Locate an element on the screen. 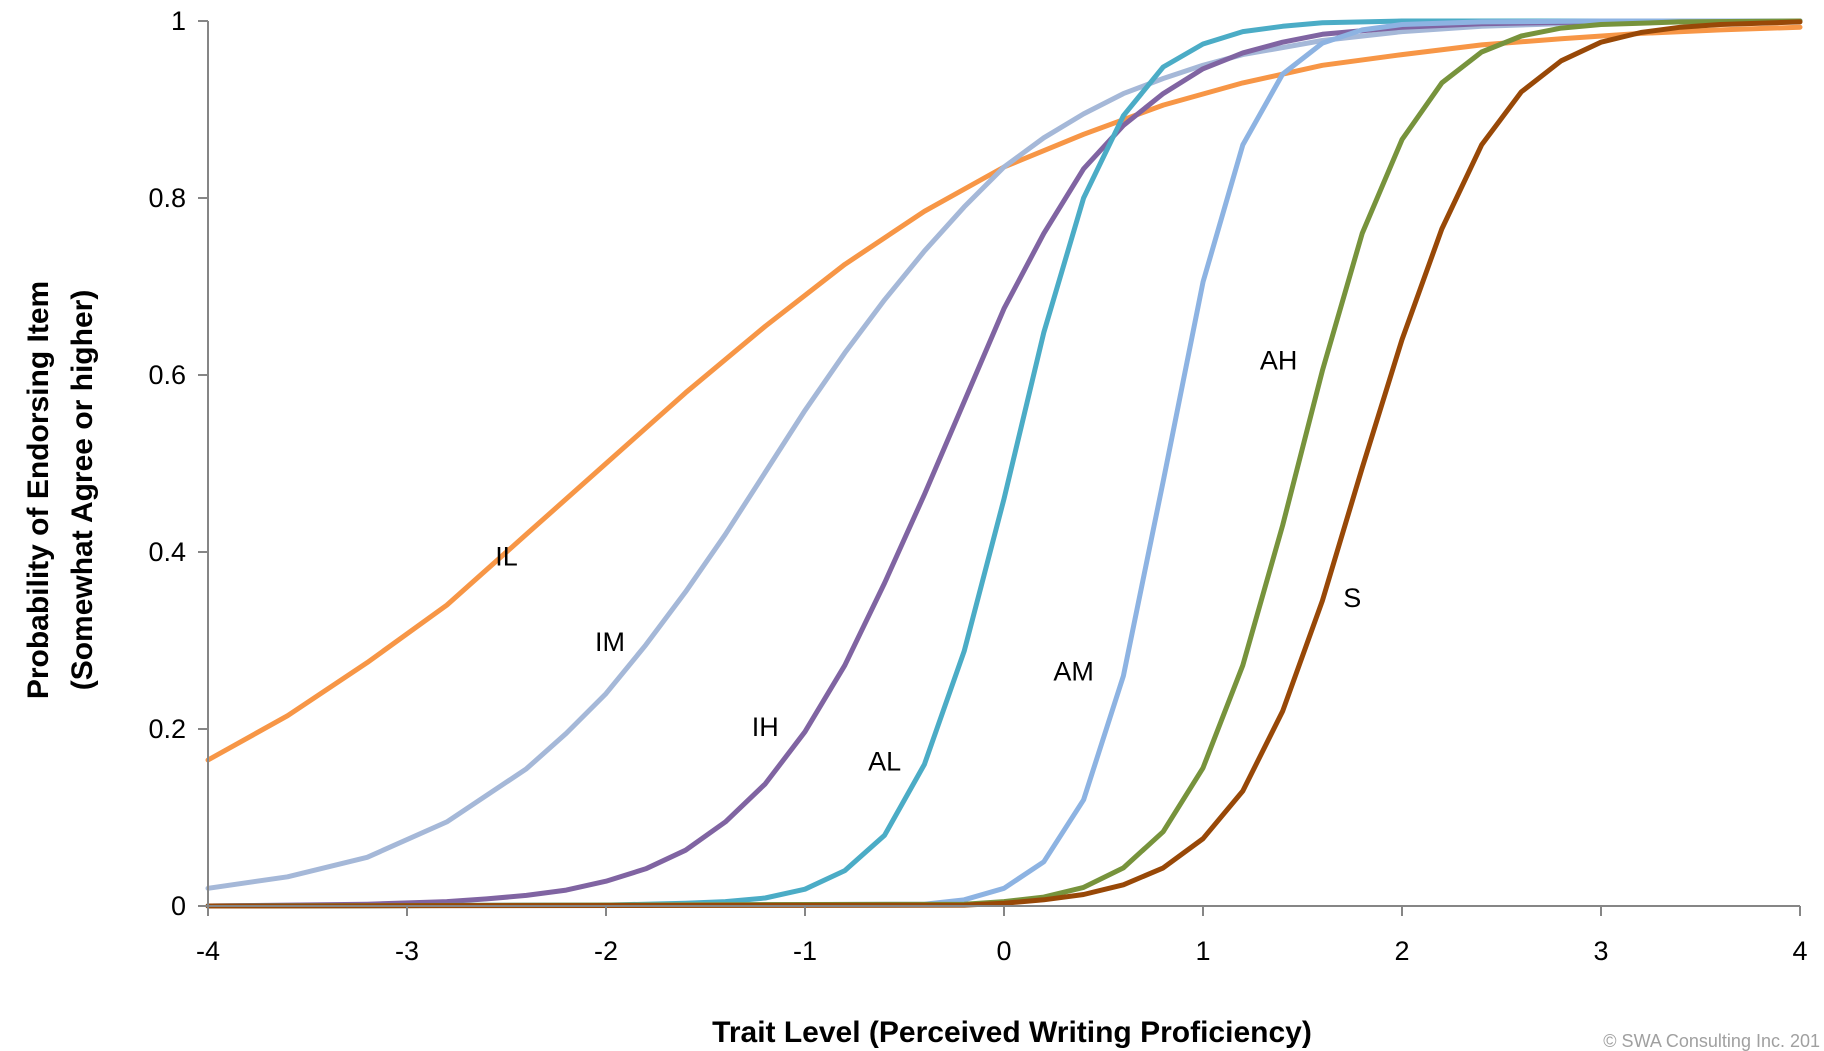  y-tick-label: 0.6 is located at coordinates (167, 375).